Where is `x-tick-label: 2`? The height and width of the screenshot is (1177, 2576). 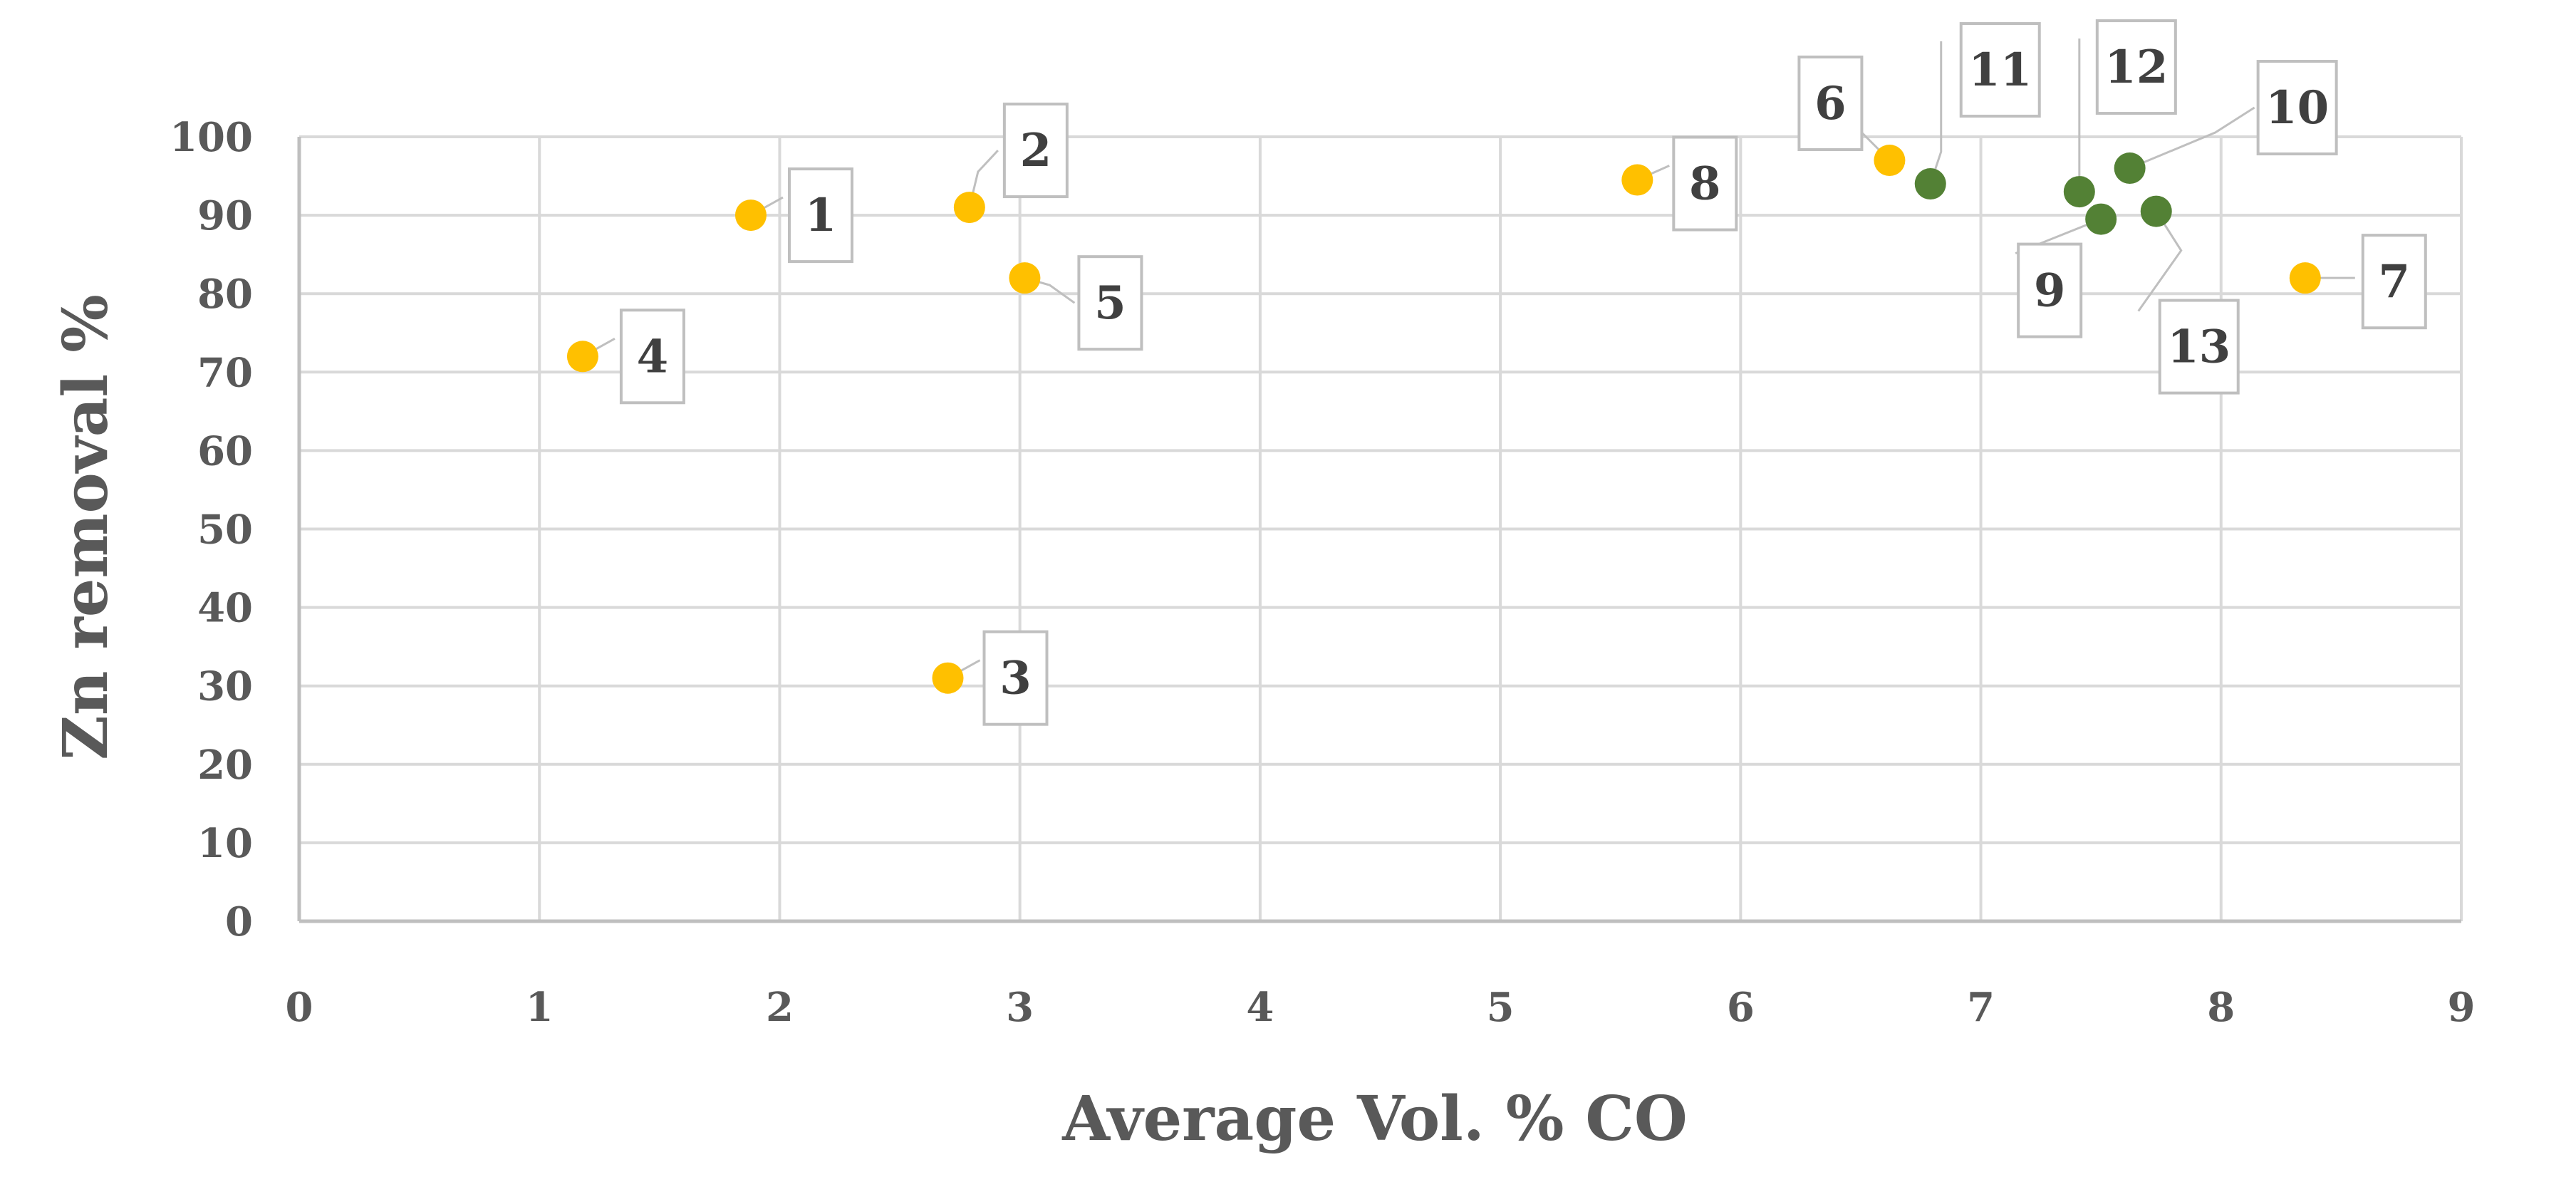
x-tick-label: 2 is located at coordinates (780, 1008).